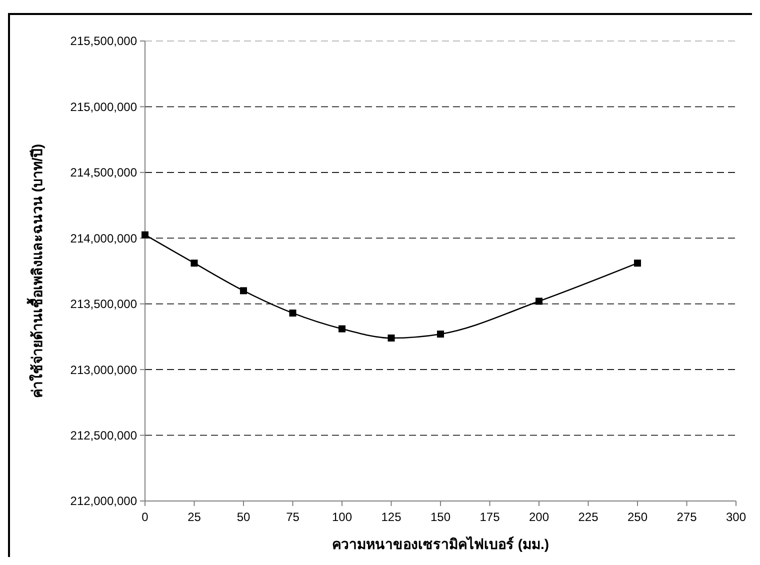  What do you see at coordinates (637, 517) in the screenshot?
I see `x-tick-label: 250` at bounding box center [637, 517].